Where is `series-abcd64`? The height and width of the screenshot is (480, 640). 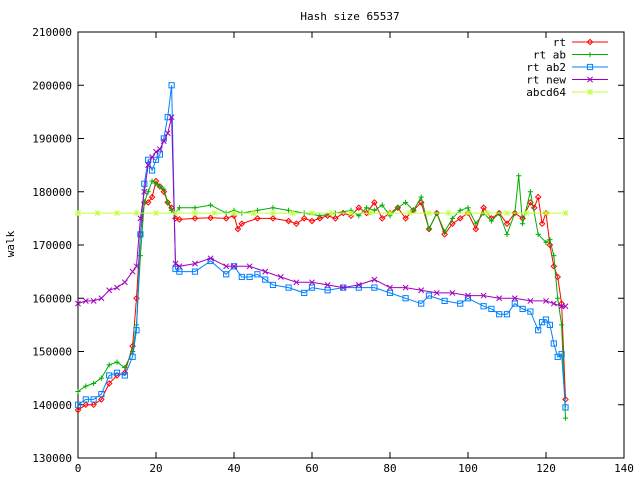
series-abcd64 is located at coordinates (322, 213).